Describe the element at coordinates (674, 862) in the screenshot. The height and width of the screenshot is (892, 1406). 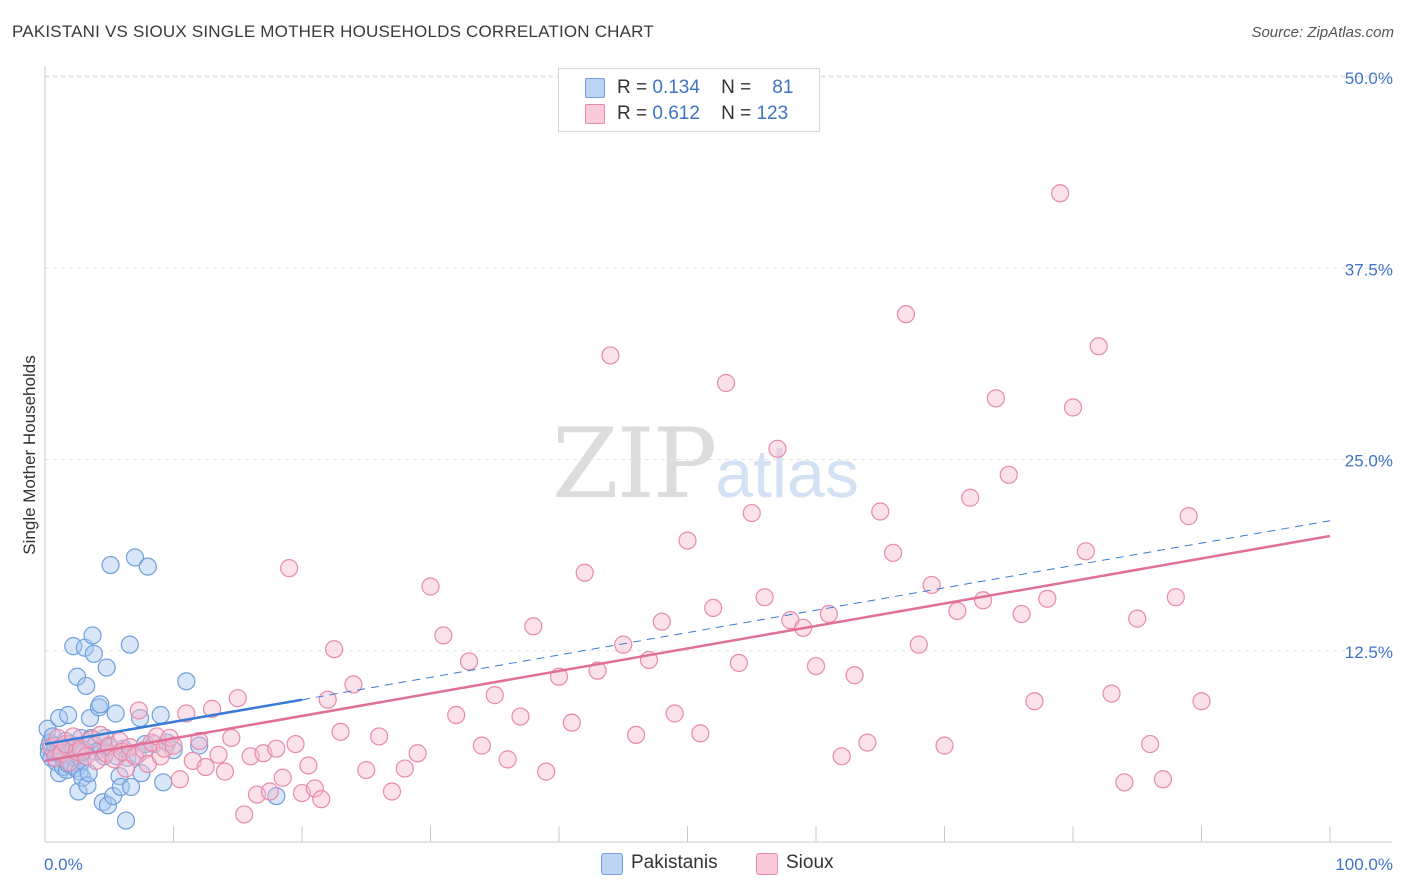
I see `bottom-legend-label-pakistanis: Pakistanis` at that location.